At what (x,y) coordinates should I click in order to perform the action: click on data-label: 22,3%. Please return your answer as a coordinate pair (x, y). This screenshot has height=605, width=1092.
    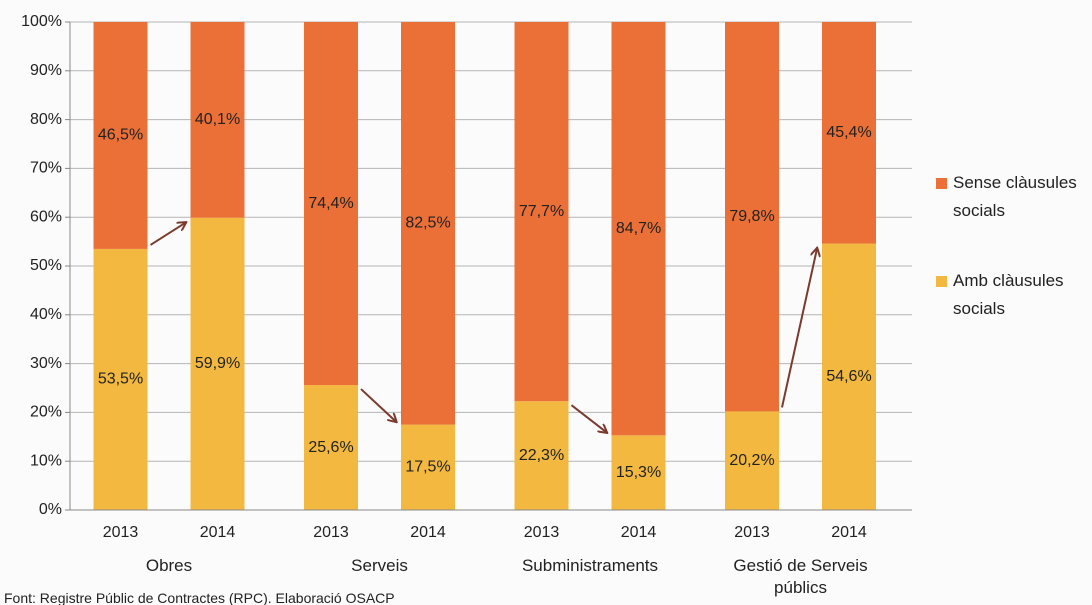
    Looking at the image, I should click on (541, 455).